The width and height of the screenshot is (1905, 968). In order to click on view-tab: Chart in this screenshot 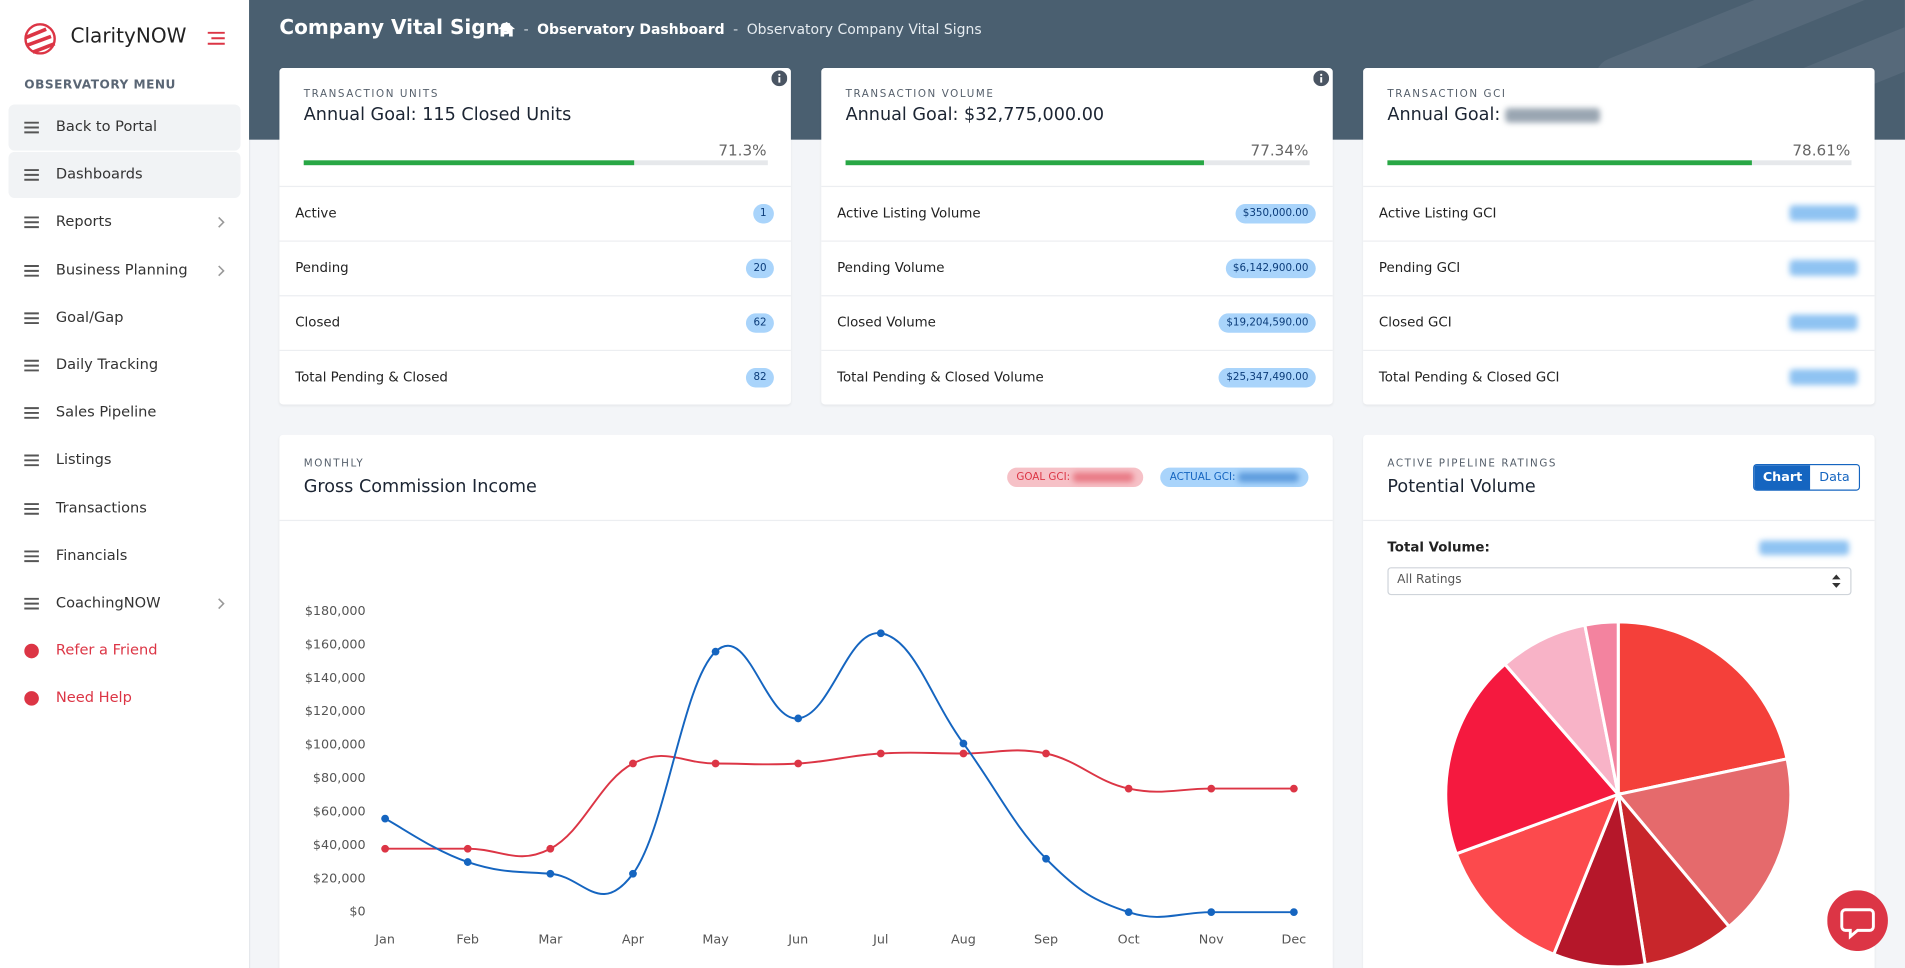, I will do `click(1782, 477)`.